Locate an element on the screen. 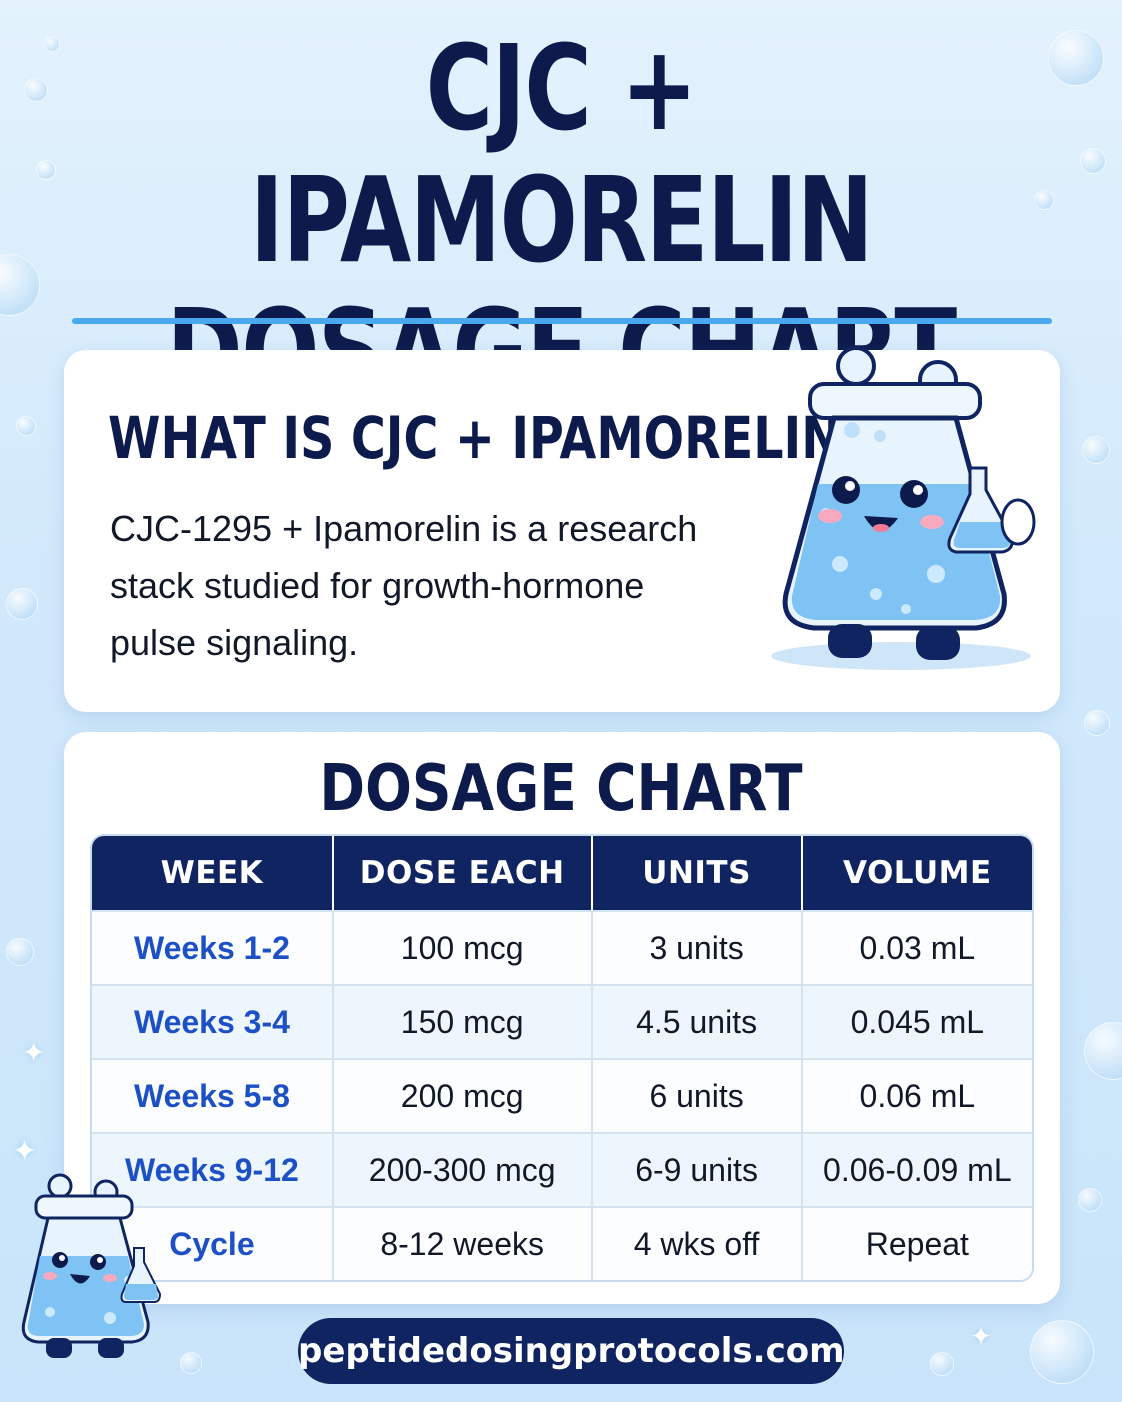 The image size is (1122, 1402). cell-week: Weeks 9-12 is located at coordinates (213, 1169).